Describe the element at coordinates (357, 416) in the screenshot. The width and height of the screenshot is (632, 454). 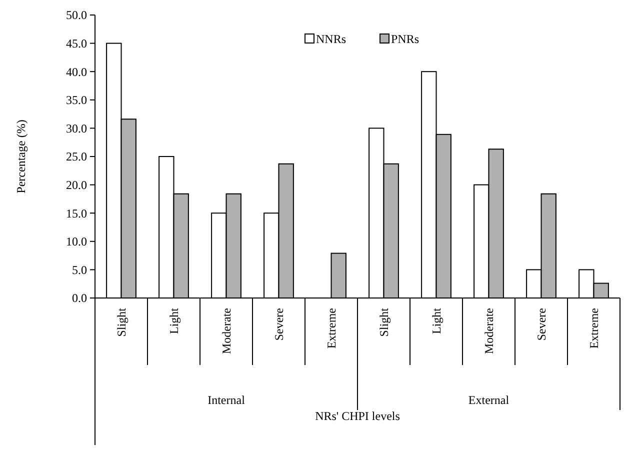
I see `x-axis-title: NRs' CHPI levels` at that location.